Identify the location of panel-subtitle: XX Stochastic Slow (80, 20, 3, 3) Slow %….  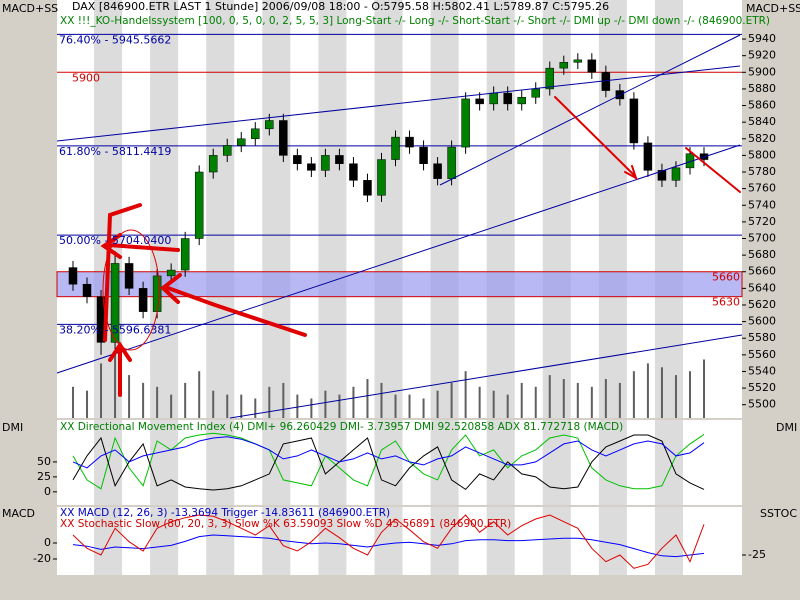
(285, 524).